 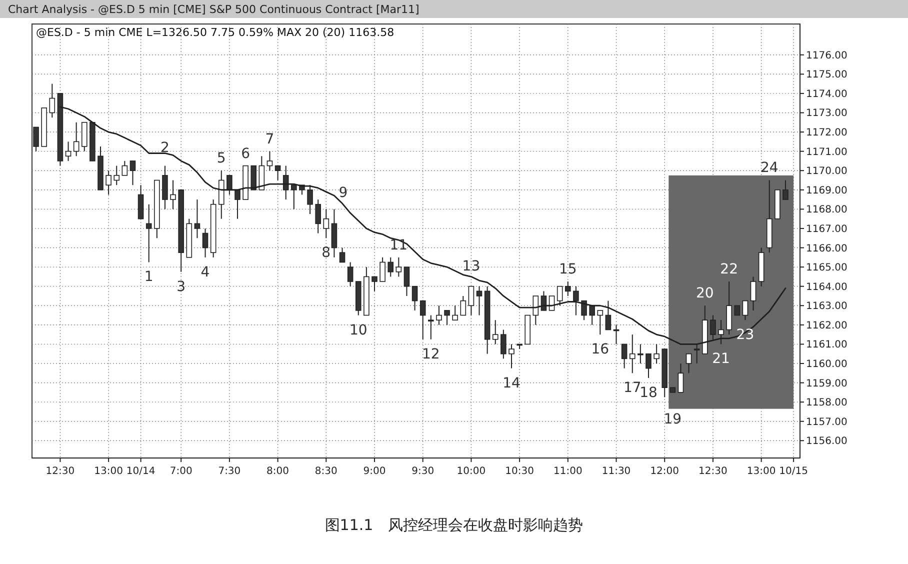 What do you see at coordinates (827, 345) in the screenshot?
I see `y-tick-label: 1161.00` at bounding box center [827, 345].